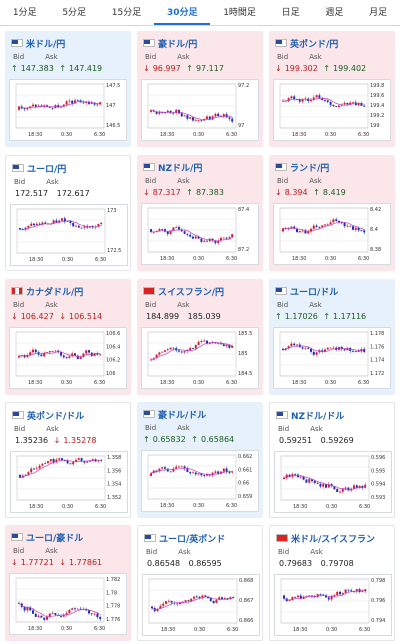  Describe the element at coordinates (310, 168) in the screenshot. I see `pair-name: ランド/円` at that location.